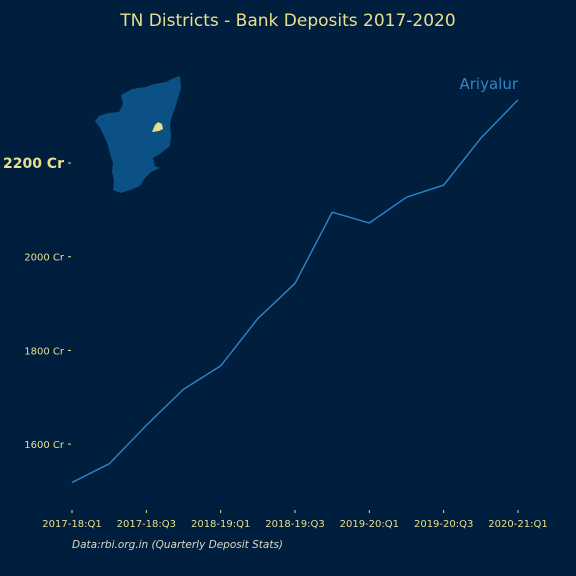 The image size is (576, 576). Describe the element at coordinates (517, 524) in the screenshot. I see `x-tick-label: 2020-21:Q1` at that location.